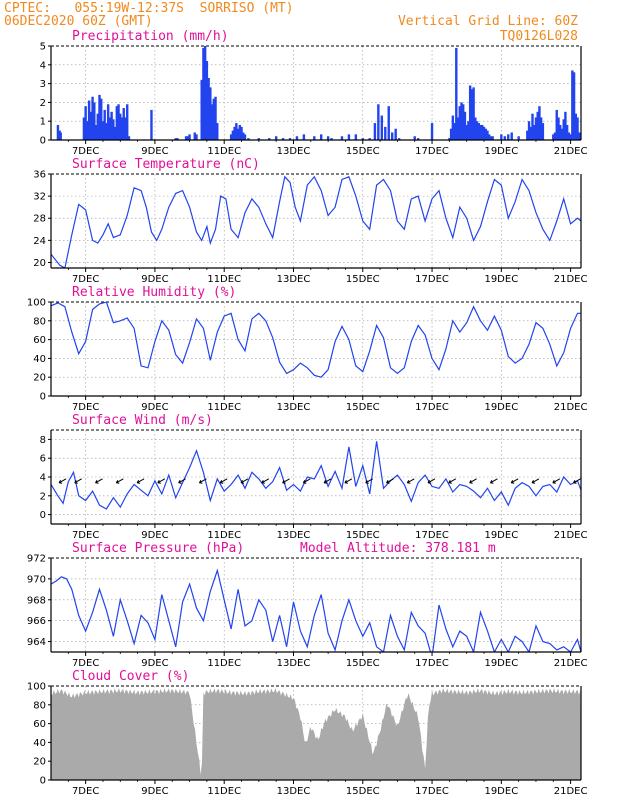  I want to click on pressure-x-tick-label: 9DEC, so click(154, 663).